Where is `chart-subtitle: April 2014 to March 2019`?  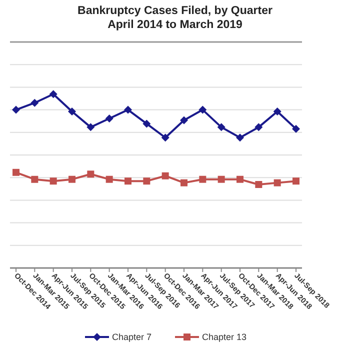 chart-subtitle: April 2014 to March 2019 is located at coordinates (175, 25).